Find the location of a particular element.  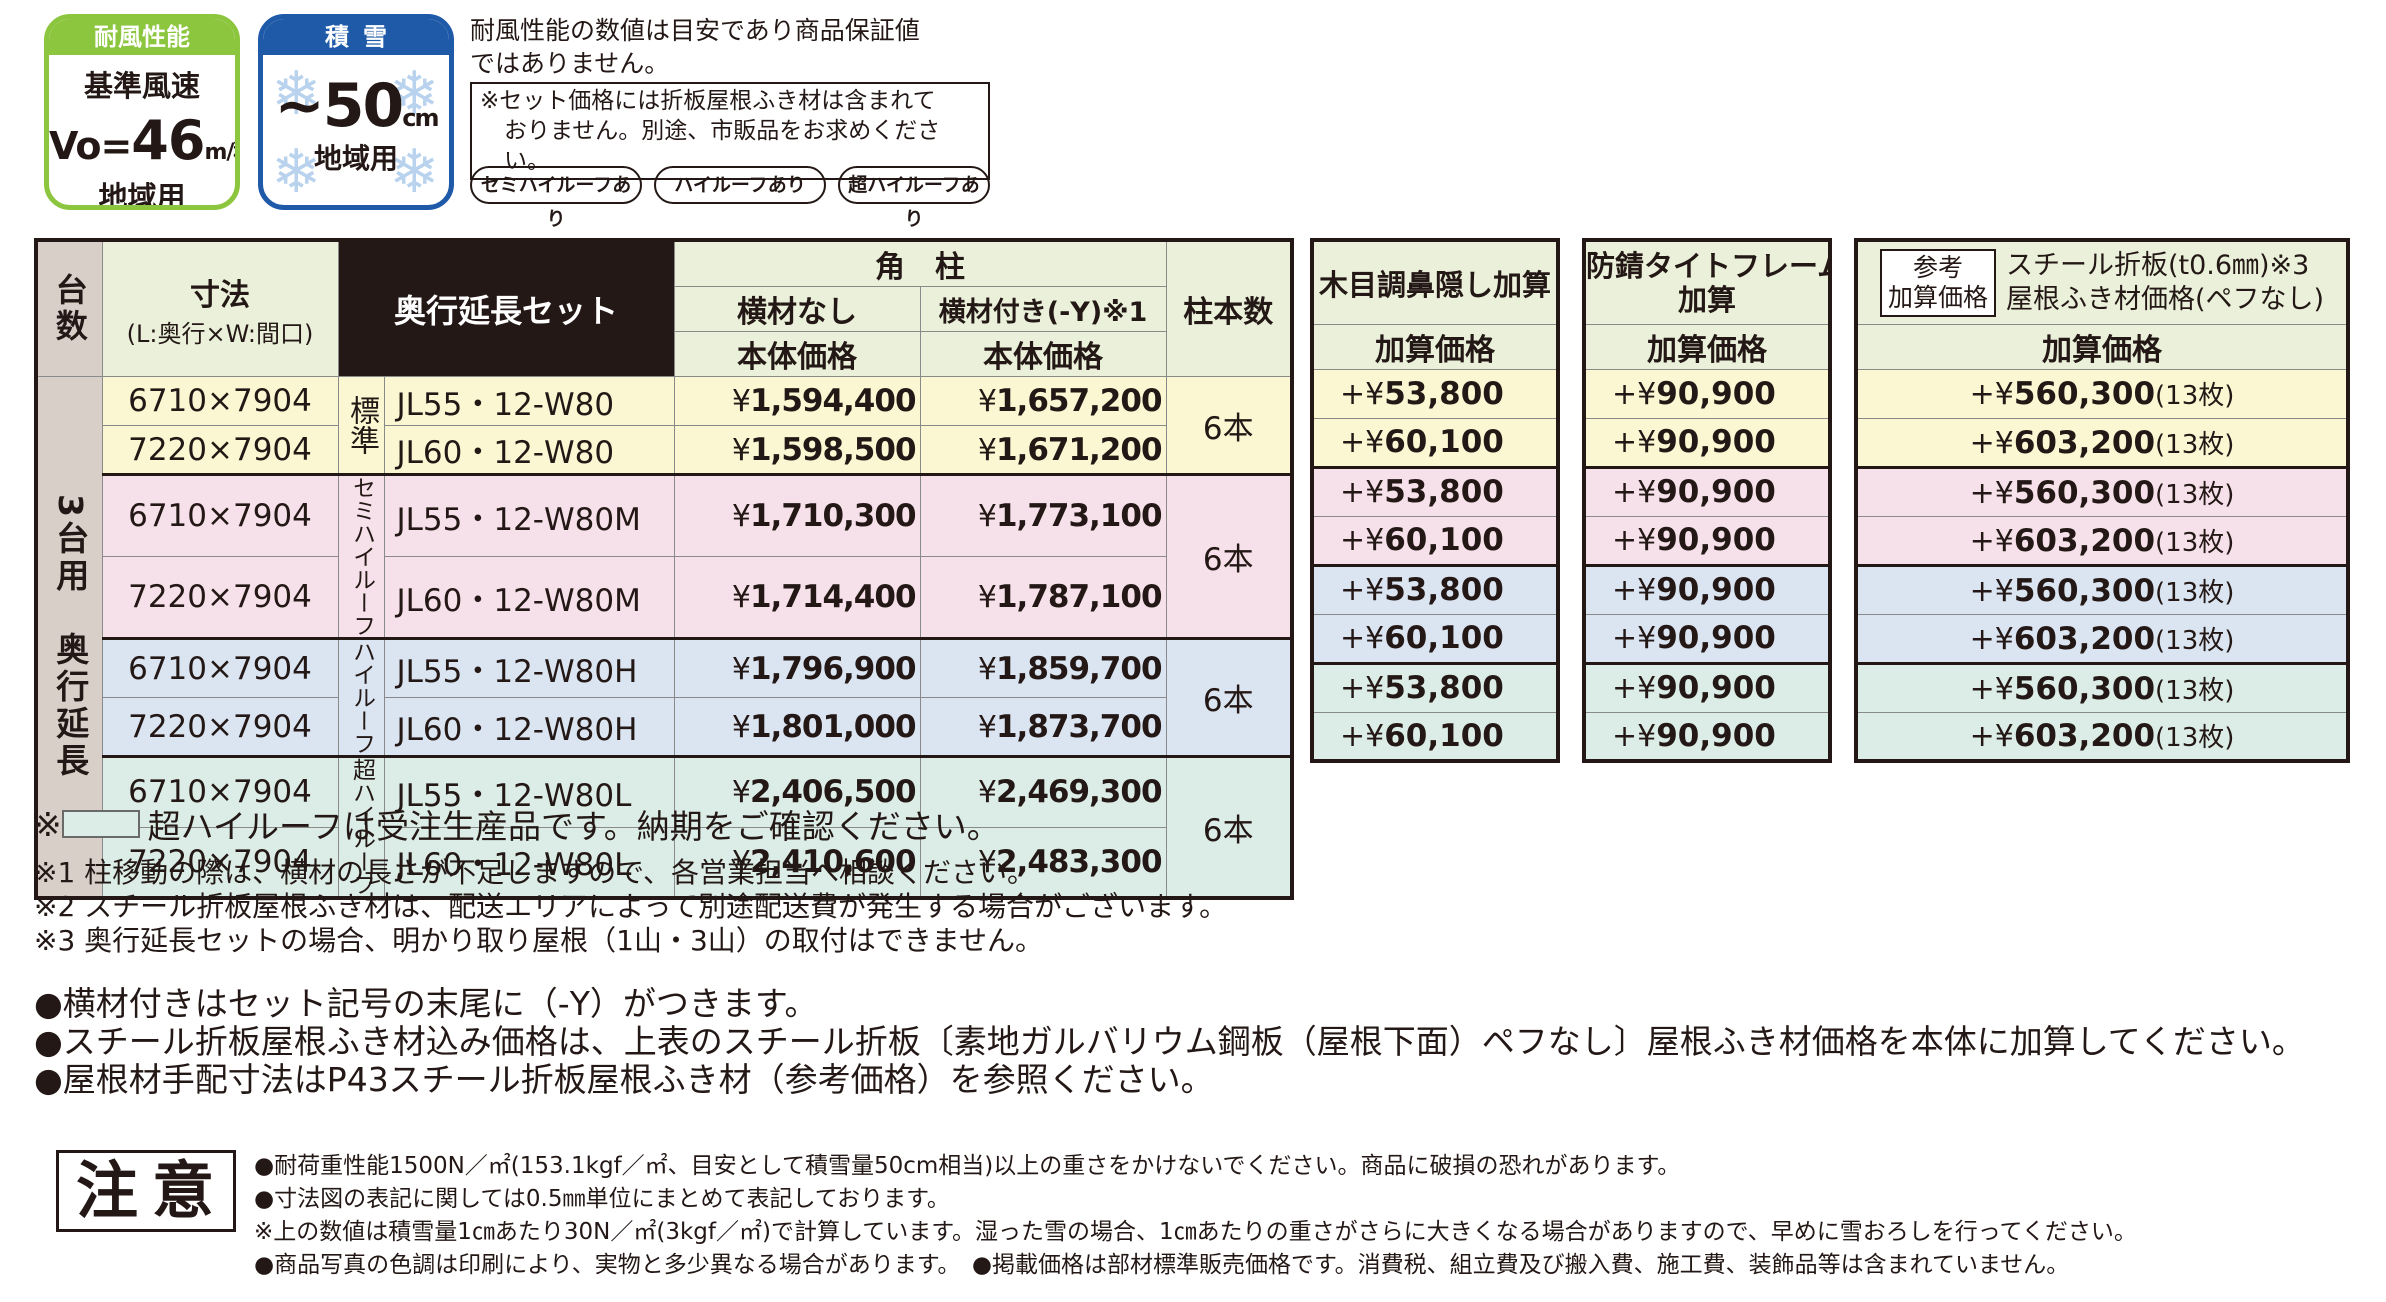

side-label: 3台用 奥行延長 is located at coordinates (70, 636).